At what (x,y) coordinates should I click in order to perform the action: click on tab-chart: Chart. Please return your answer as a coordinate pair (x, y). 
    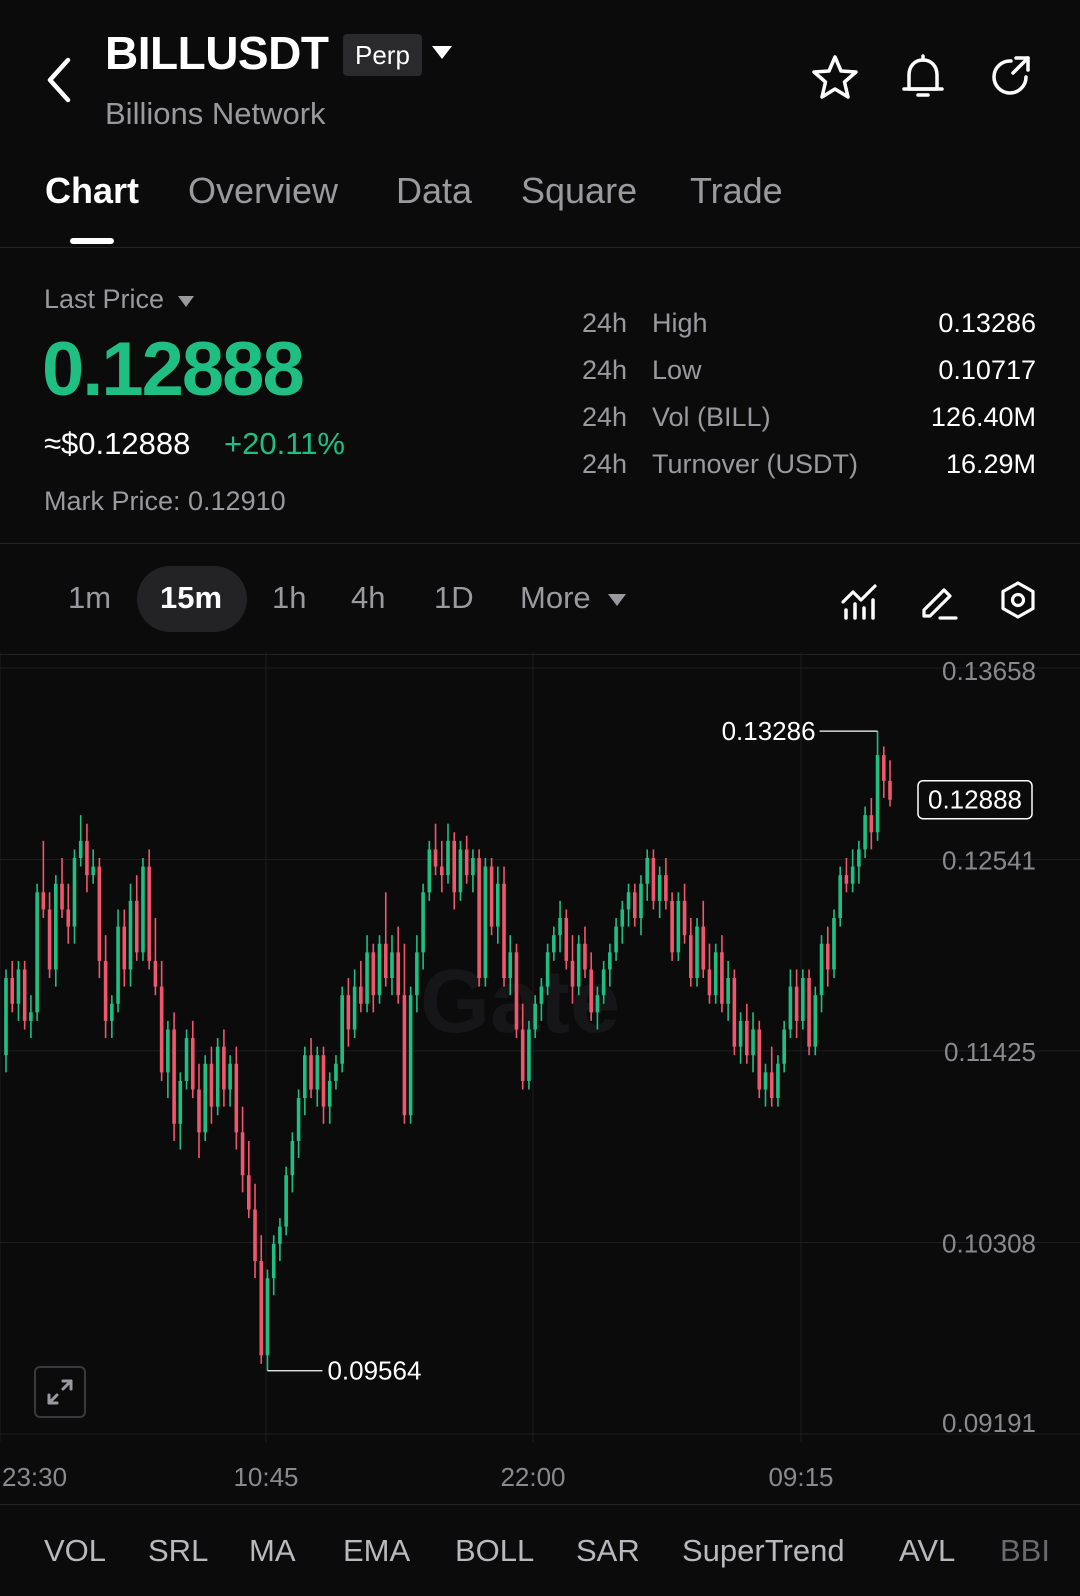
    Looking at the image, I should click on (92, 190).